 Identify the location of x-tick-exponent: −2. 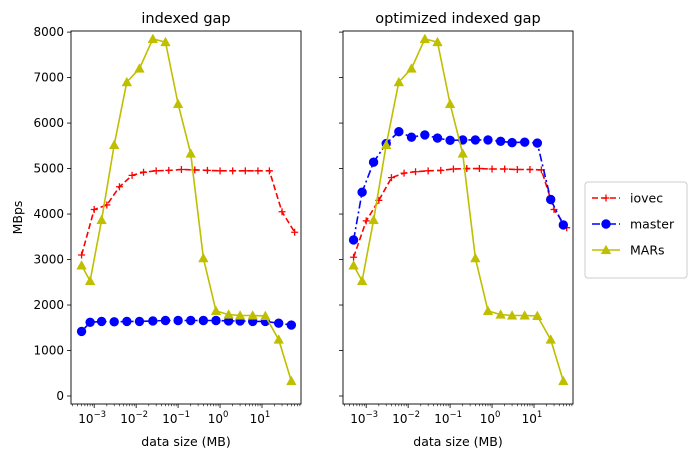
(414, 415).